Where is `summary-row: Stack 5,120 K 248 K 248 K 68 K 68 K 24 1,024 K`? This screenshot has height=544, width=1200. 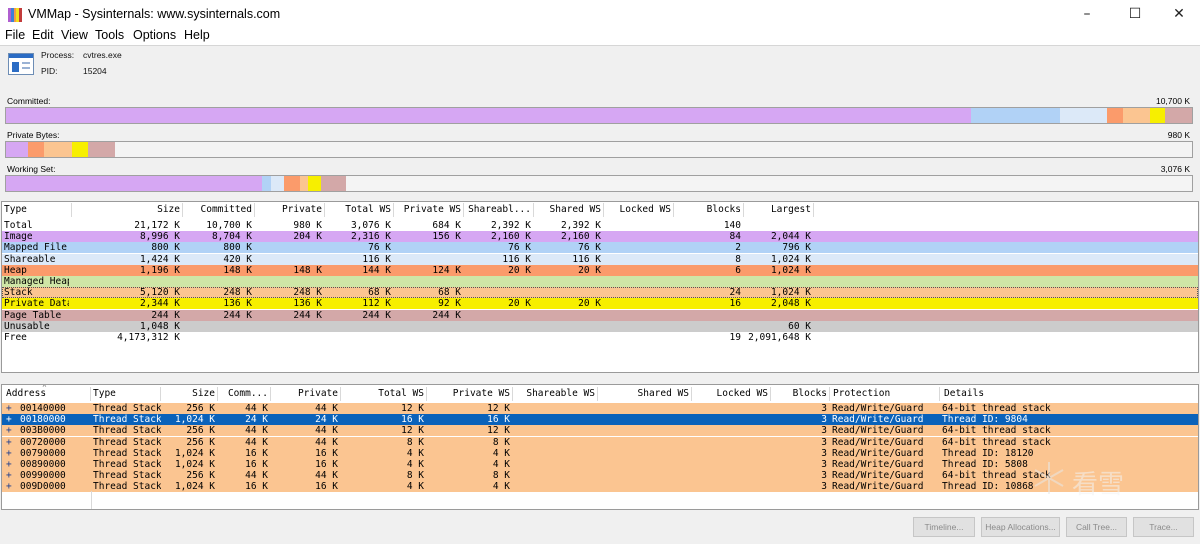 summary-row: Stack 5,120 K 248 K 248 K 68 K 68 K 24 1,024 K is located at coordinates (600, 293).